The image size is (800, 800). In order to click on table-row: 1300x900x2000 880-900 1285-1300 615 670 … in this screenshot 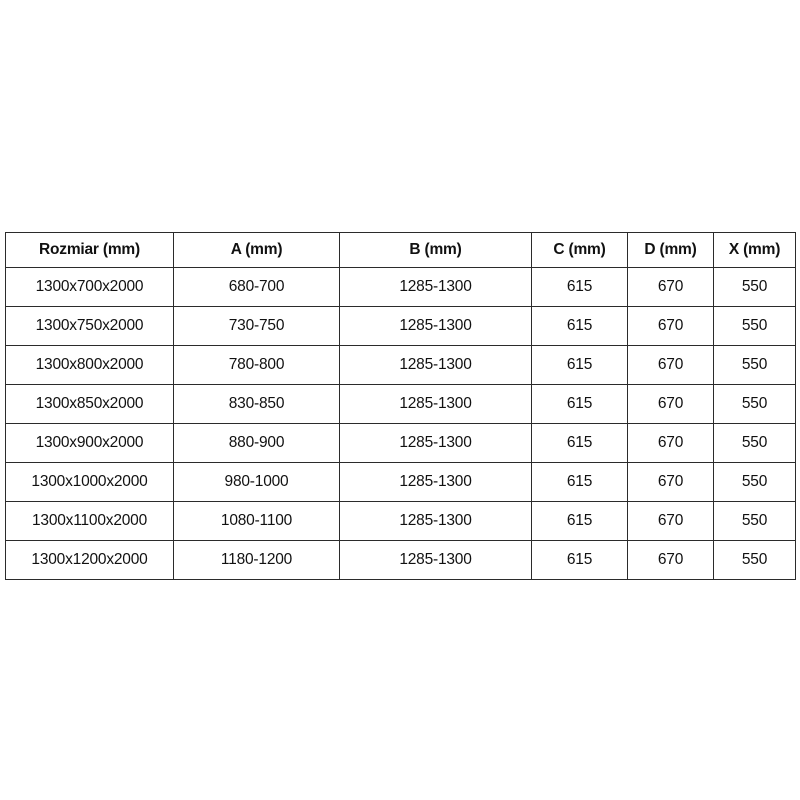, I will do `click(400, 443)`.